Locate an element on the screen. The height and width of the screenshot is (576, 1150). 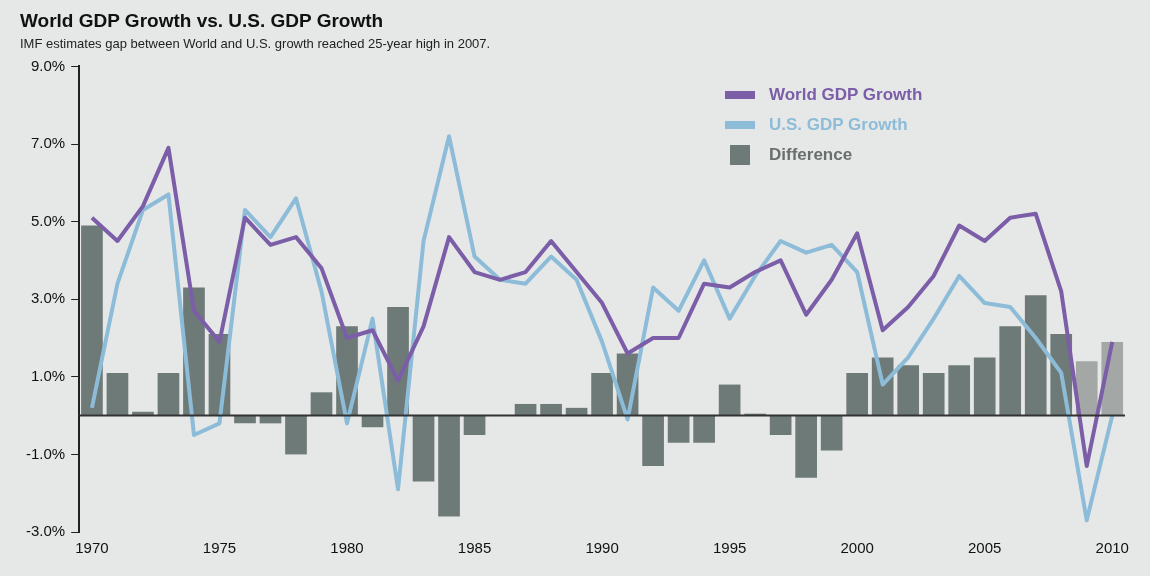
legend-label: World GDP Growth is located at coordinates (846, 95).